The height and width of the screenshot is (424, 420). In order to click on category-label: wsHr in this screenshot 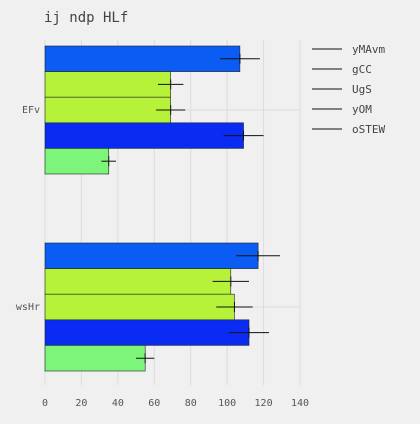, I will do `click(28, 307)`.